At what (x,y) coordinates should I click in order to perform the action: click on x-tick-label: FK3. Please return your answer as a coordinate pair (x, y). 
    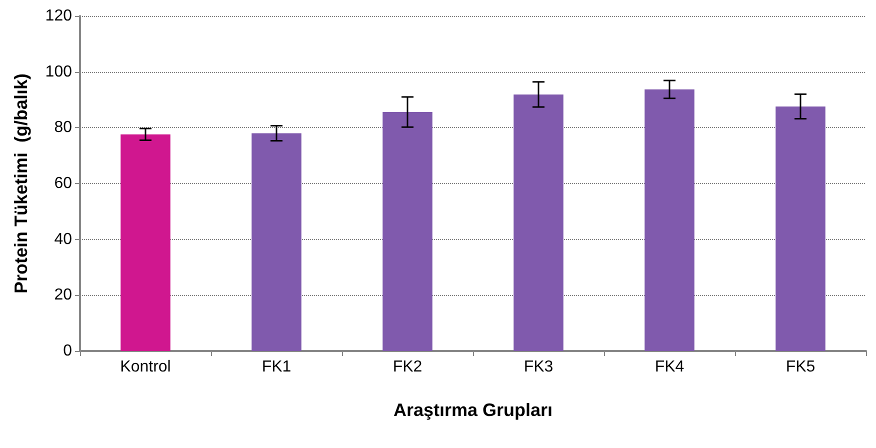
    Looking at the image, I should click on (539, 367).